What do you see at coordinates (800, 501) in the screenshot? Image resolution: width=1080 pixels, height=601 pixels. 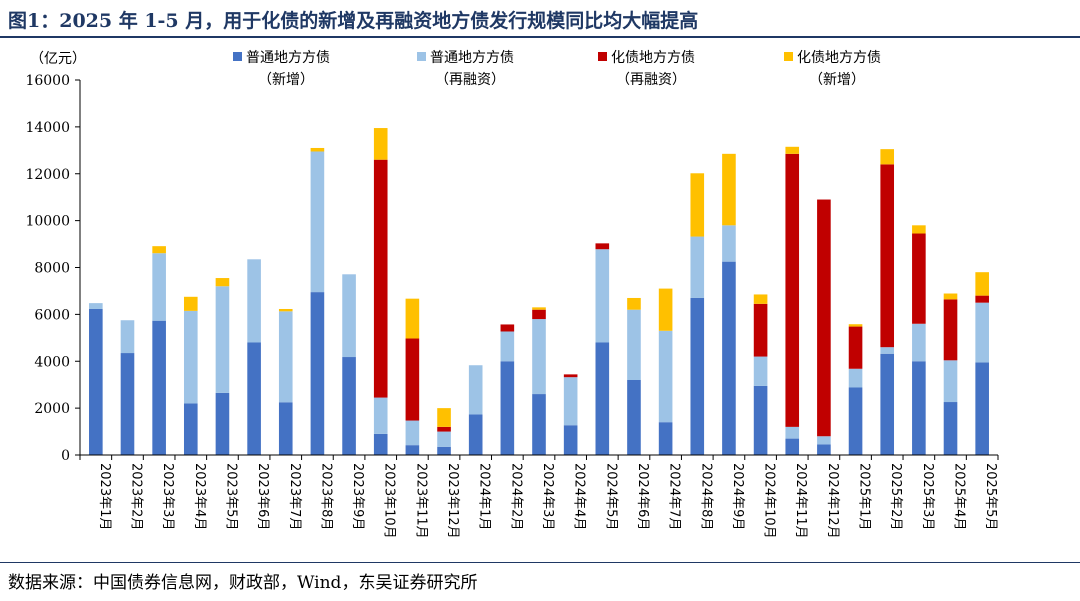 I see `x-tick-label: 2024年11月` at bounding box center [800, 501].